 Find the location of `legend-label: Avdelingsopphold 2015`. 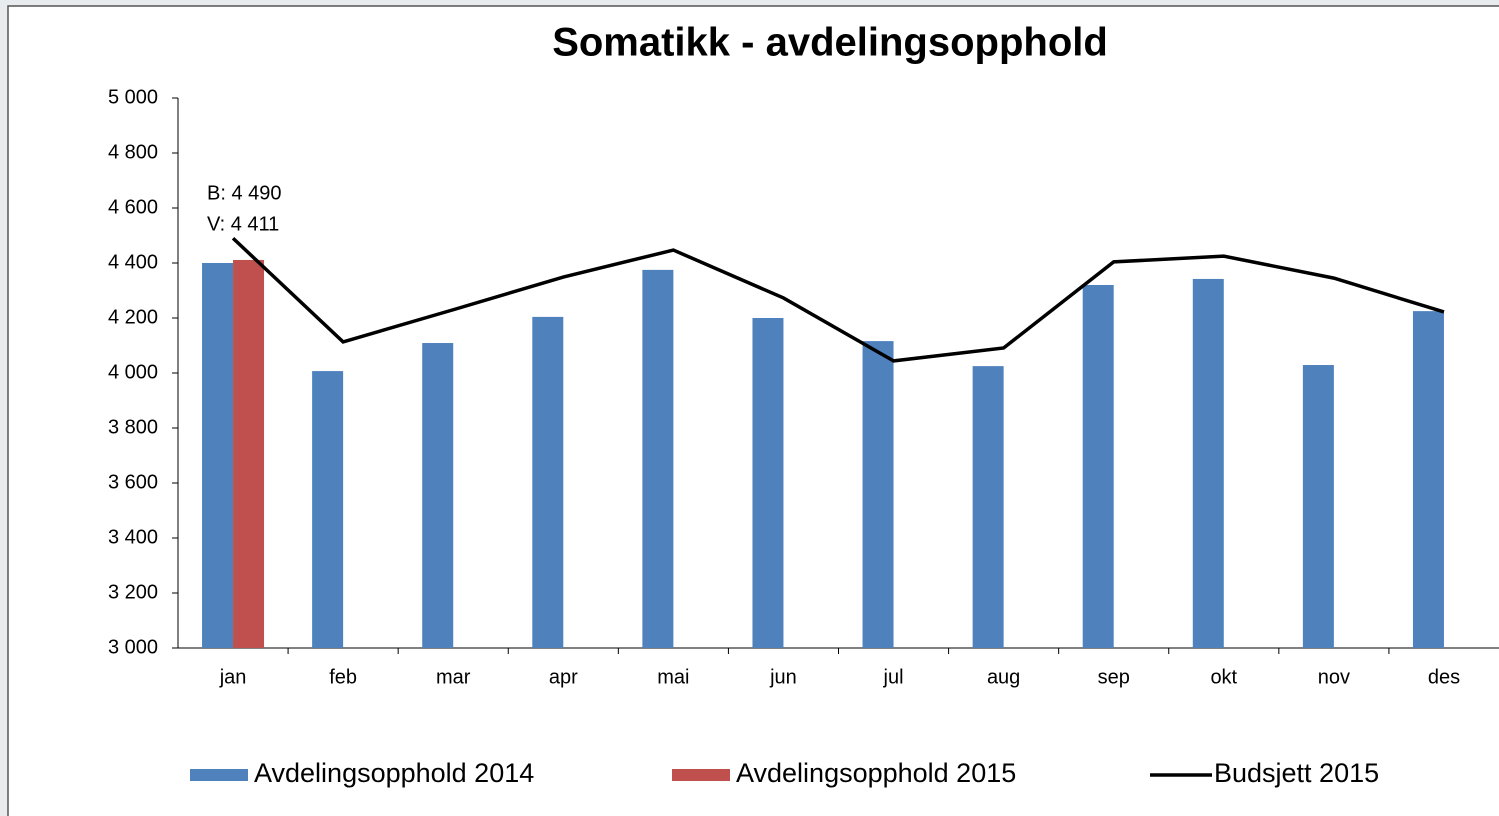

legend-label: Avdelingsopphold 2015 is located at coordinates (876, 773).